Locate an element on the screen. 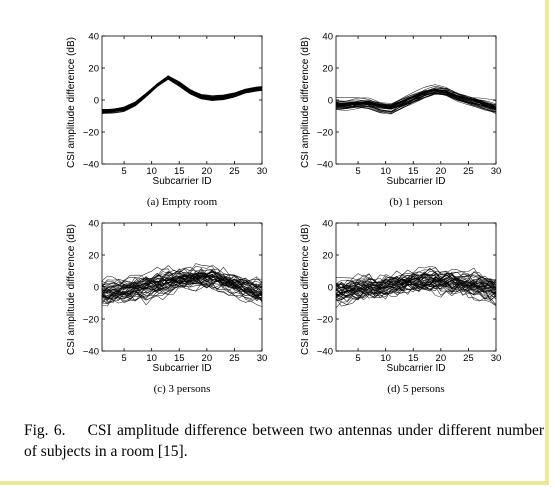 The width and height of the screenshot is (557, 487). chart-svg-empty-room: 5 10 15 20 25 30 −40 −20 0 20 40 is located at coordinates (175, 105).